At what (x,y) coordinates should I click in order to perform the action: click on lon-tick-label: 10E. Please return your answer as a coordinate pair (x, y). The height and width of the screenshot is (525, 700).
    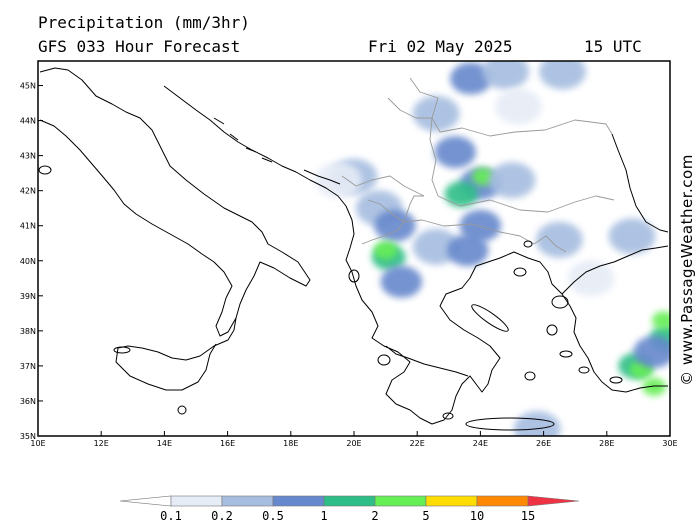
    Looking at the image, I should click on (37, 443).